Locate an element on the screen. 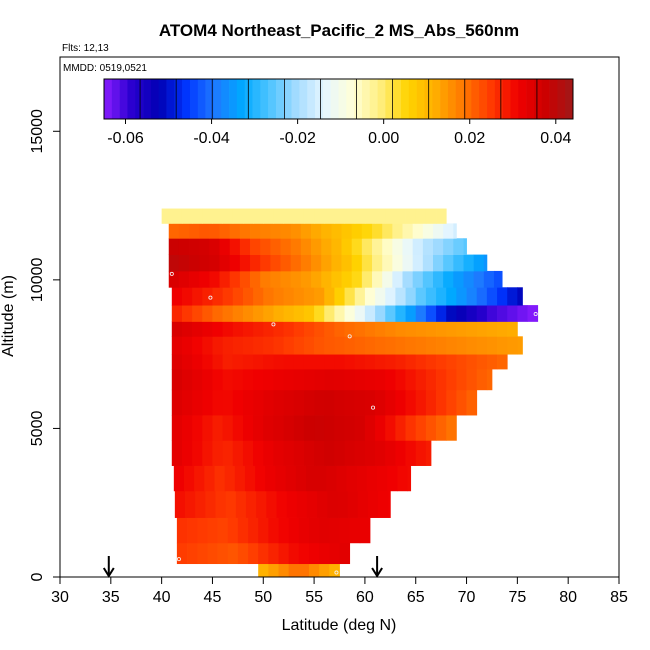 The image size is (650, 650). flight-marker-arrow is located at coordinates (108, 567).